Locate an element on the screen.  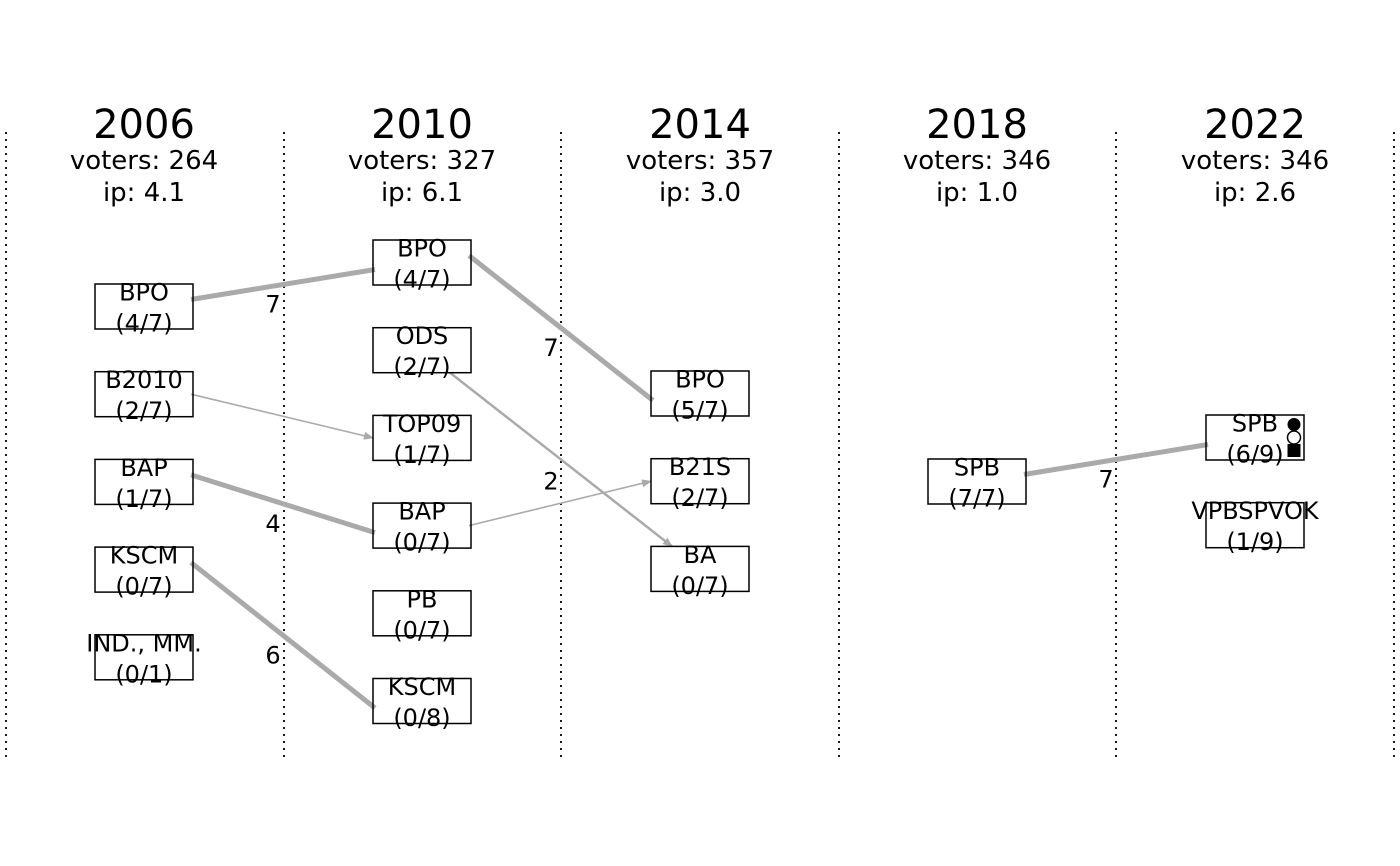
party-node: PB (0/7) is located at coordinates (422, 614).